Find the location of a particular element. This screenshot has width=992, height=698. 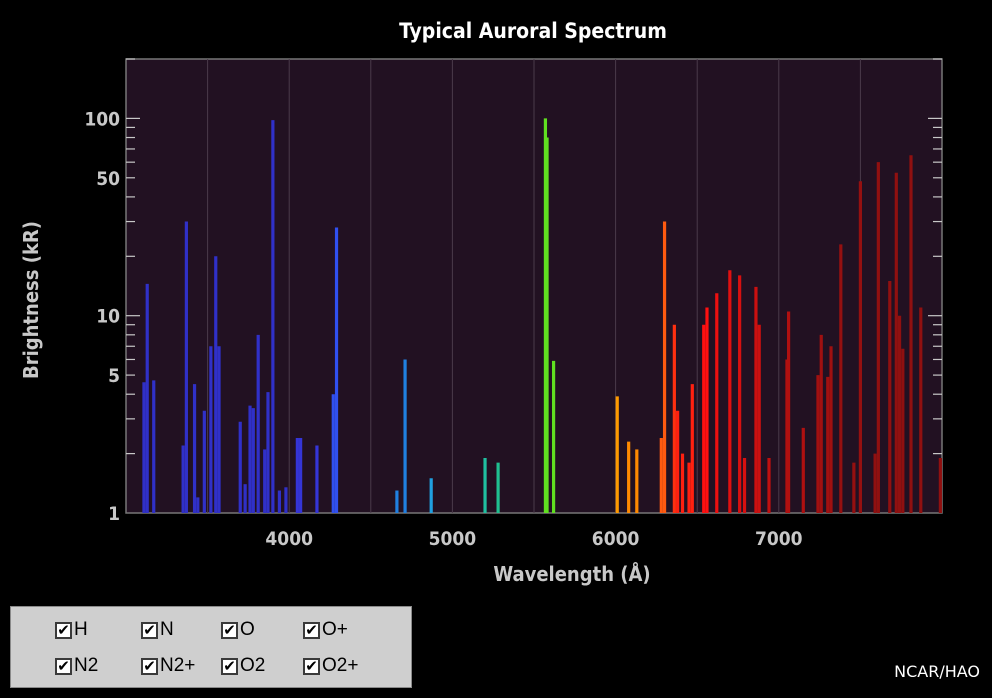

filter-checkbox-n: ✔ N is located at coordinates (157, 630).